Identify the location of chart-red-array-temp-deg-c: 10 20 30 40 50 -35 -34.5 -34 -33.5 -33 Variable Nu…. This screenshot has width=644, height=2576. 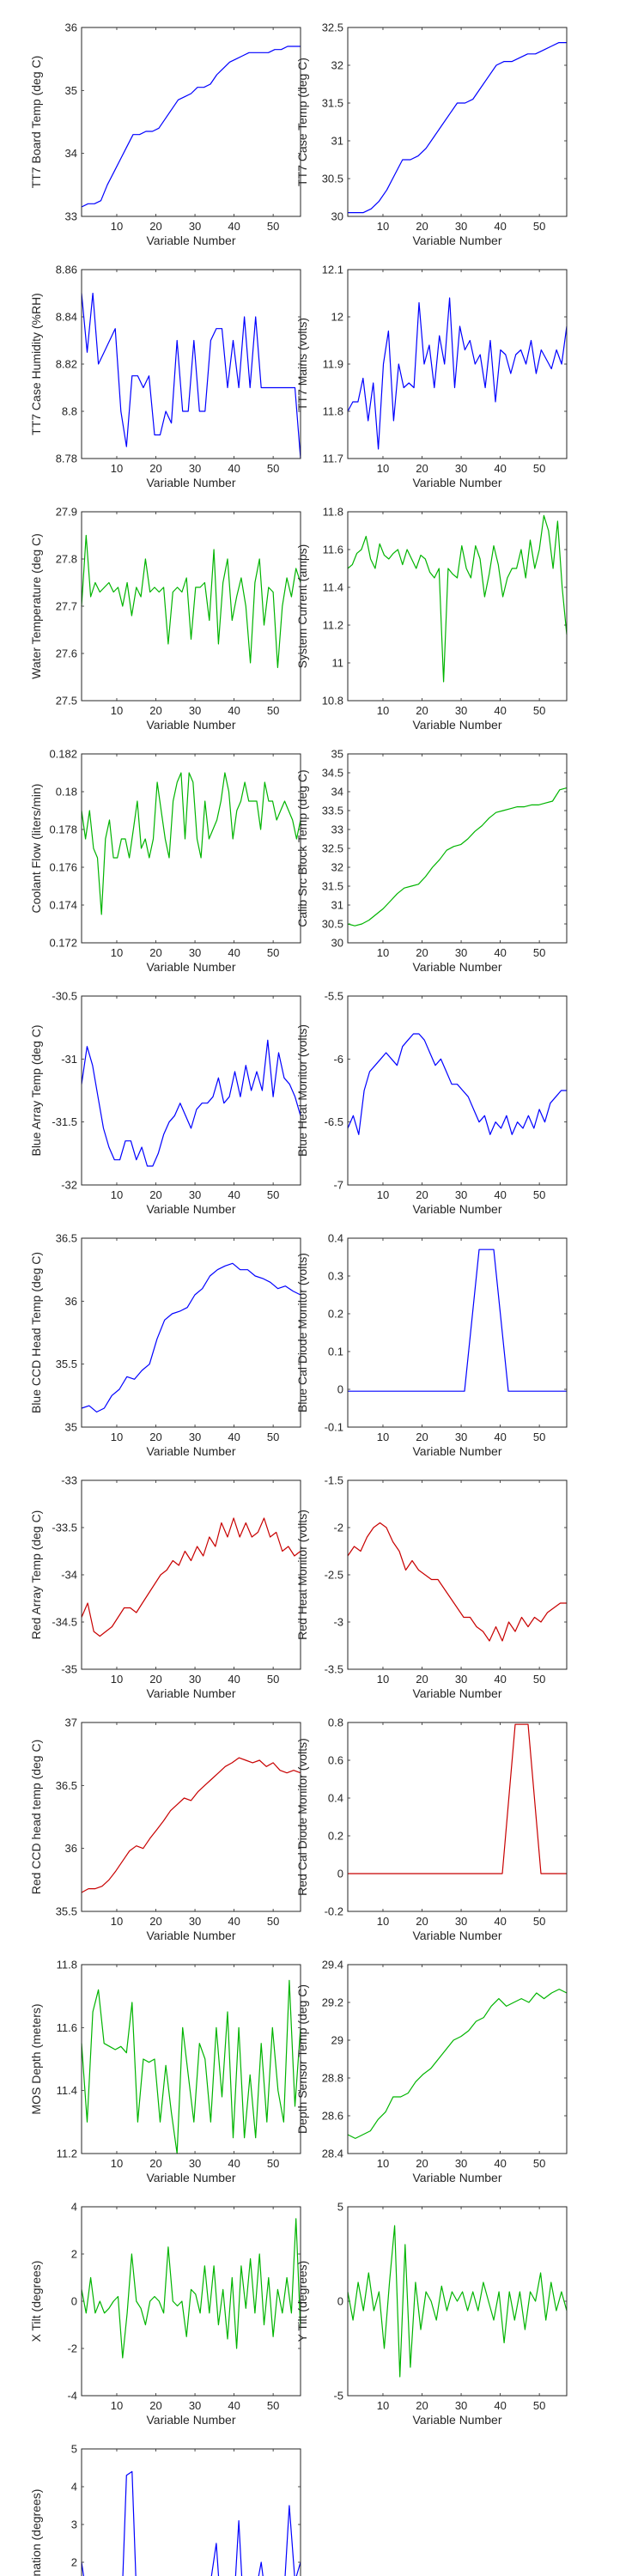
(165, 1587).